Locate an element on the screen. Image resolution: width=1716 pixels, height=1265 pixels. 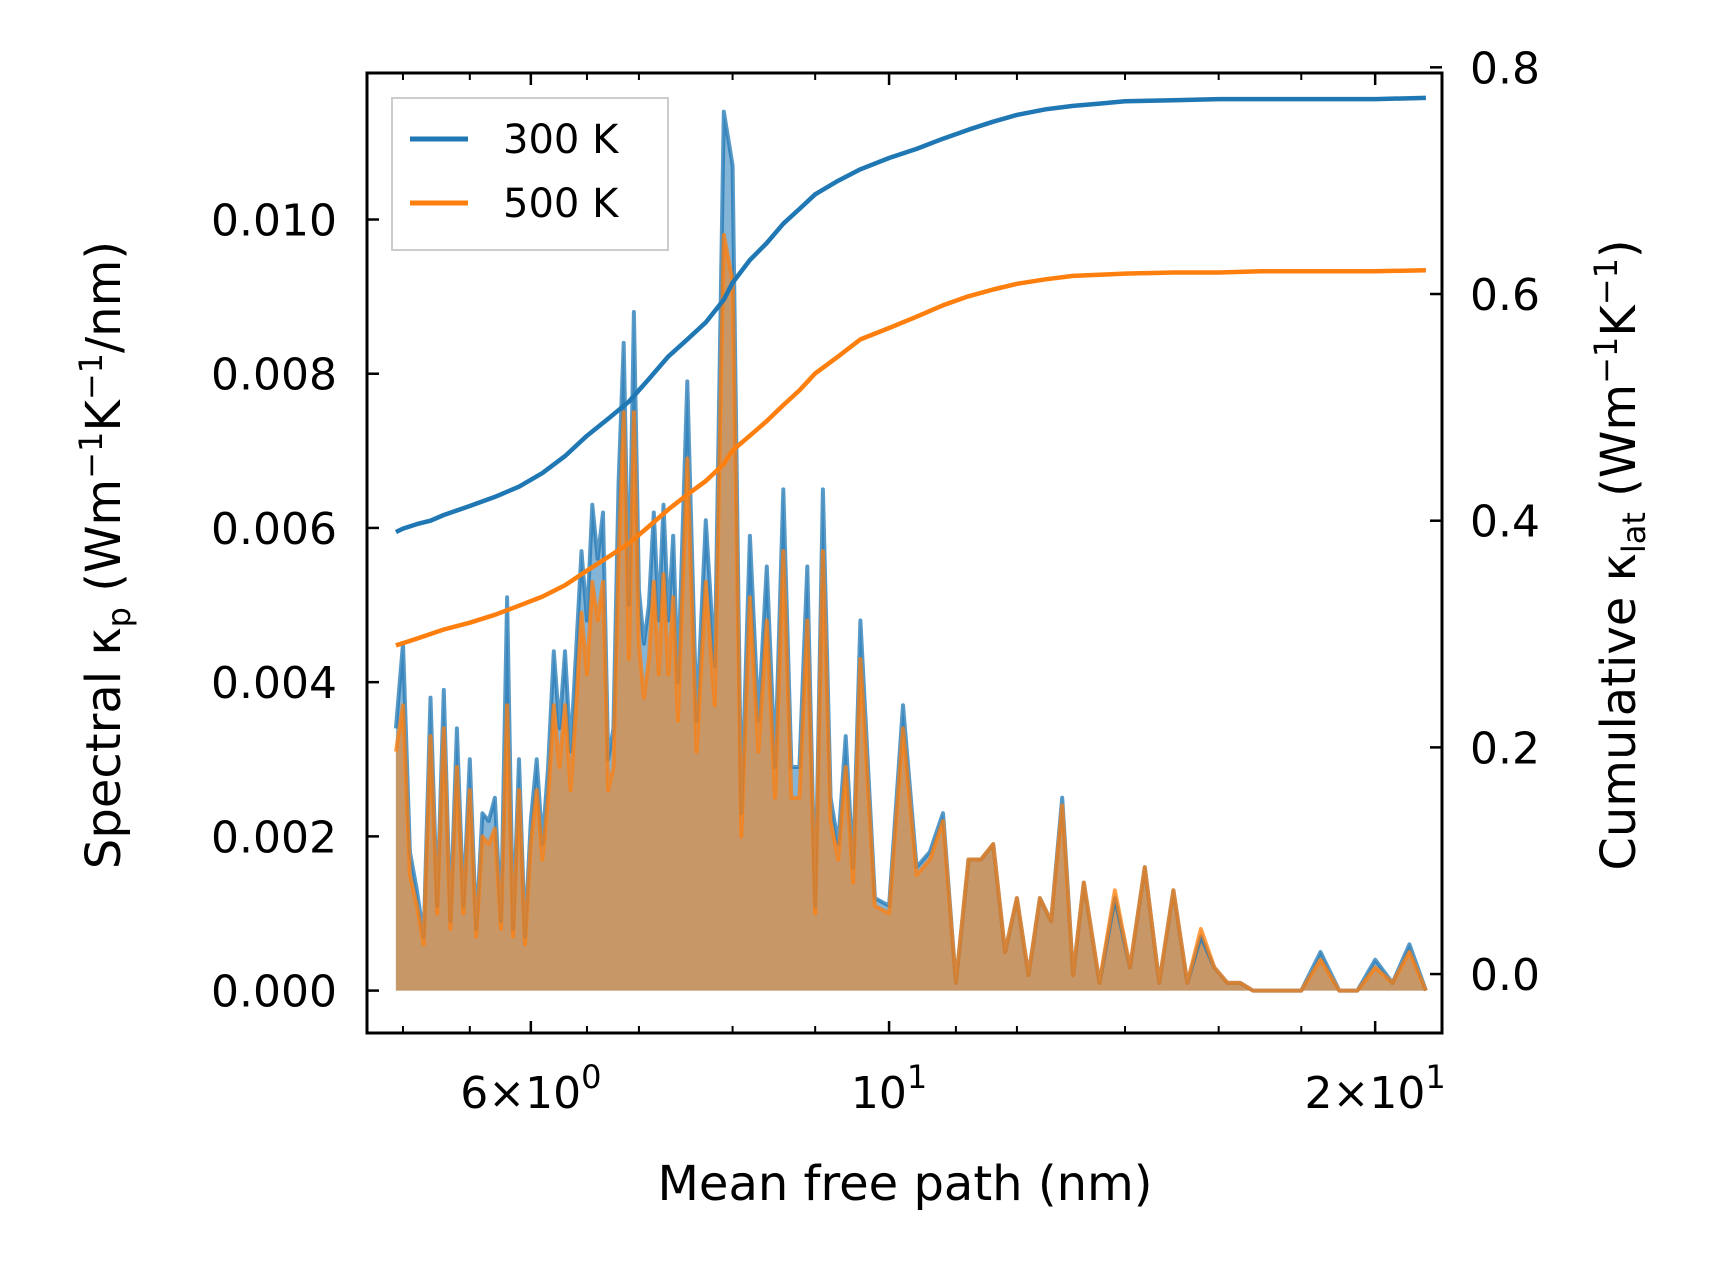
y-left-tick-label: 0.002 is located at coordinates (274, 837).